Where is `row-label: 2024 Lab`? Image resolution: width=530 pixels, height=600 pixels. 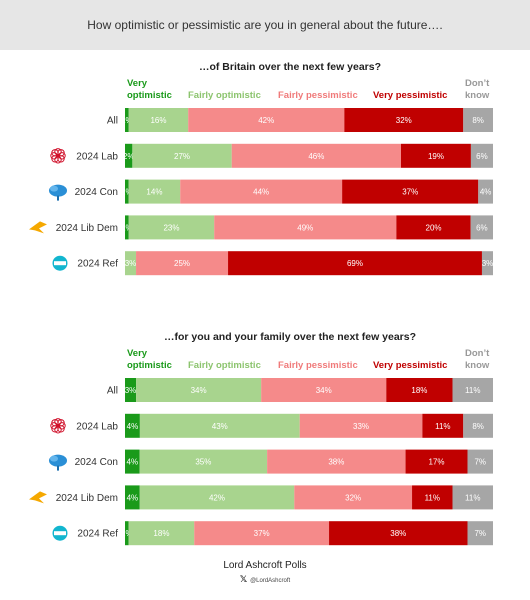
row-label: 2024 Lab is located at coordinates (97, 156).